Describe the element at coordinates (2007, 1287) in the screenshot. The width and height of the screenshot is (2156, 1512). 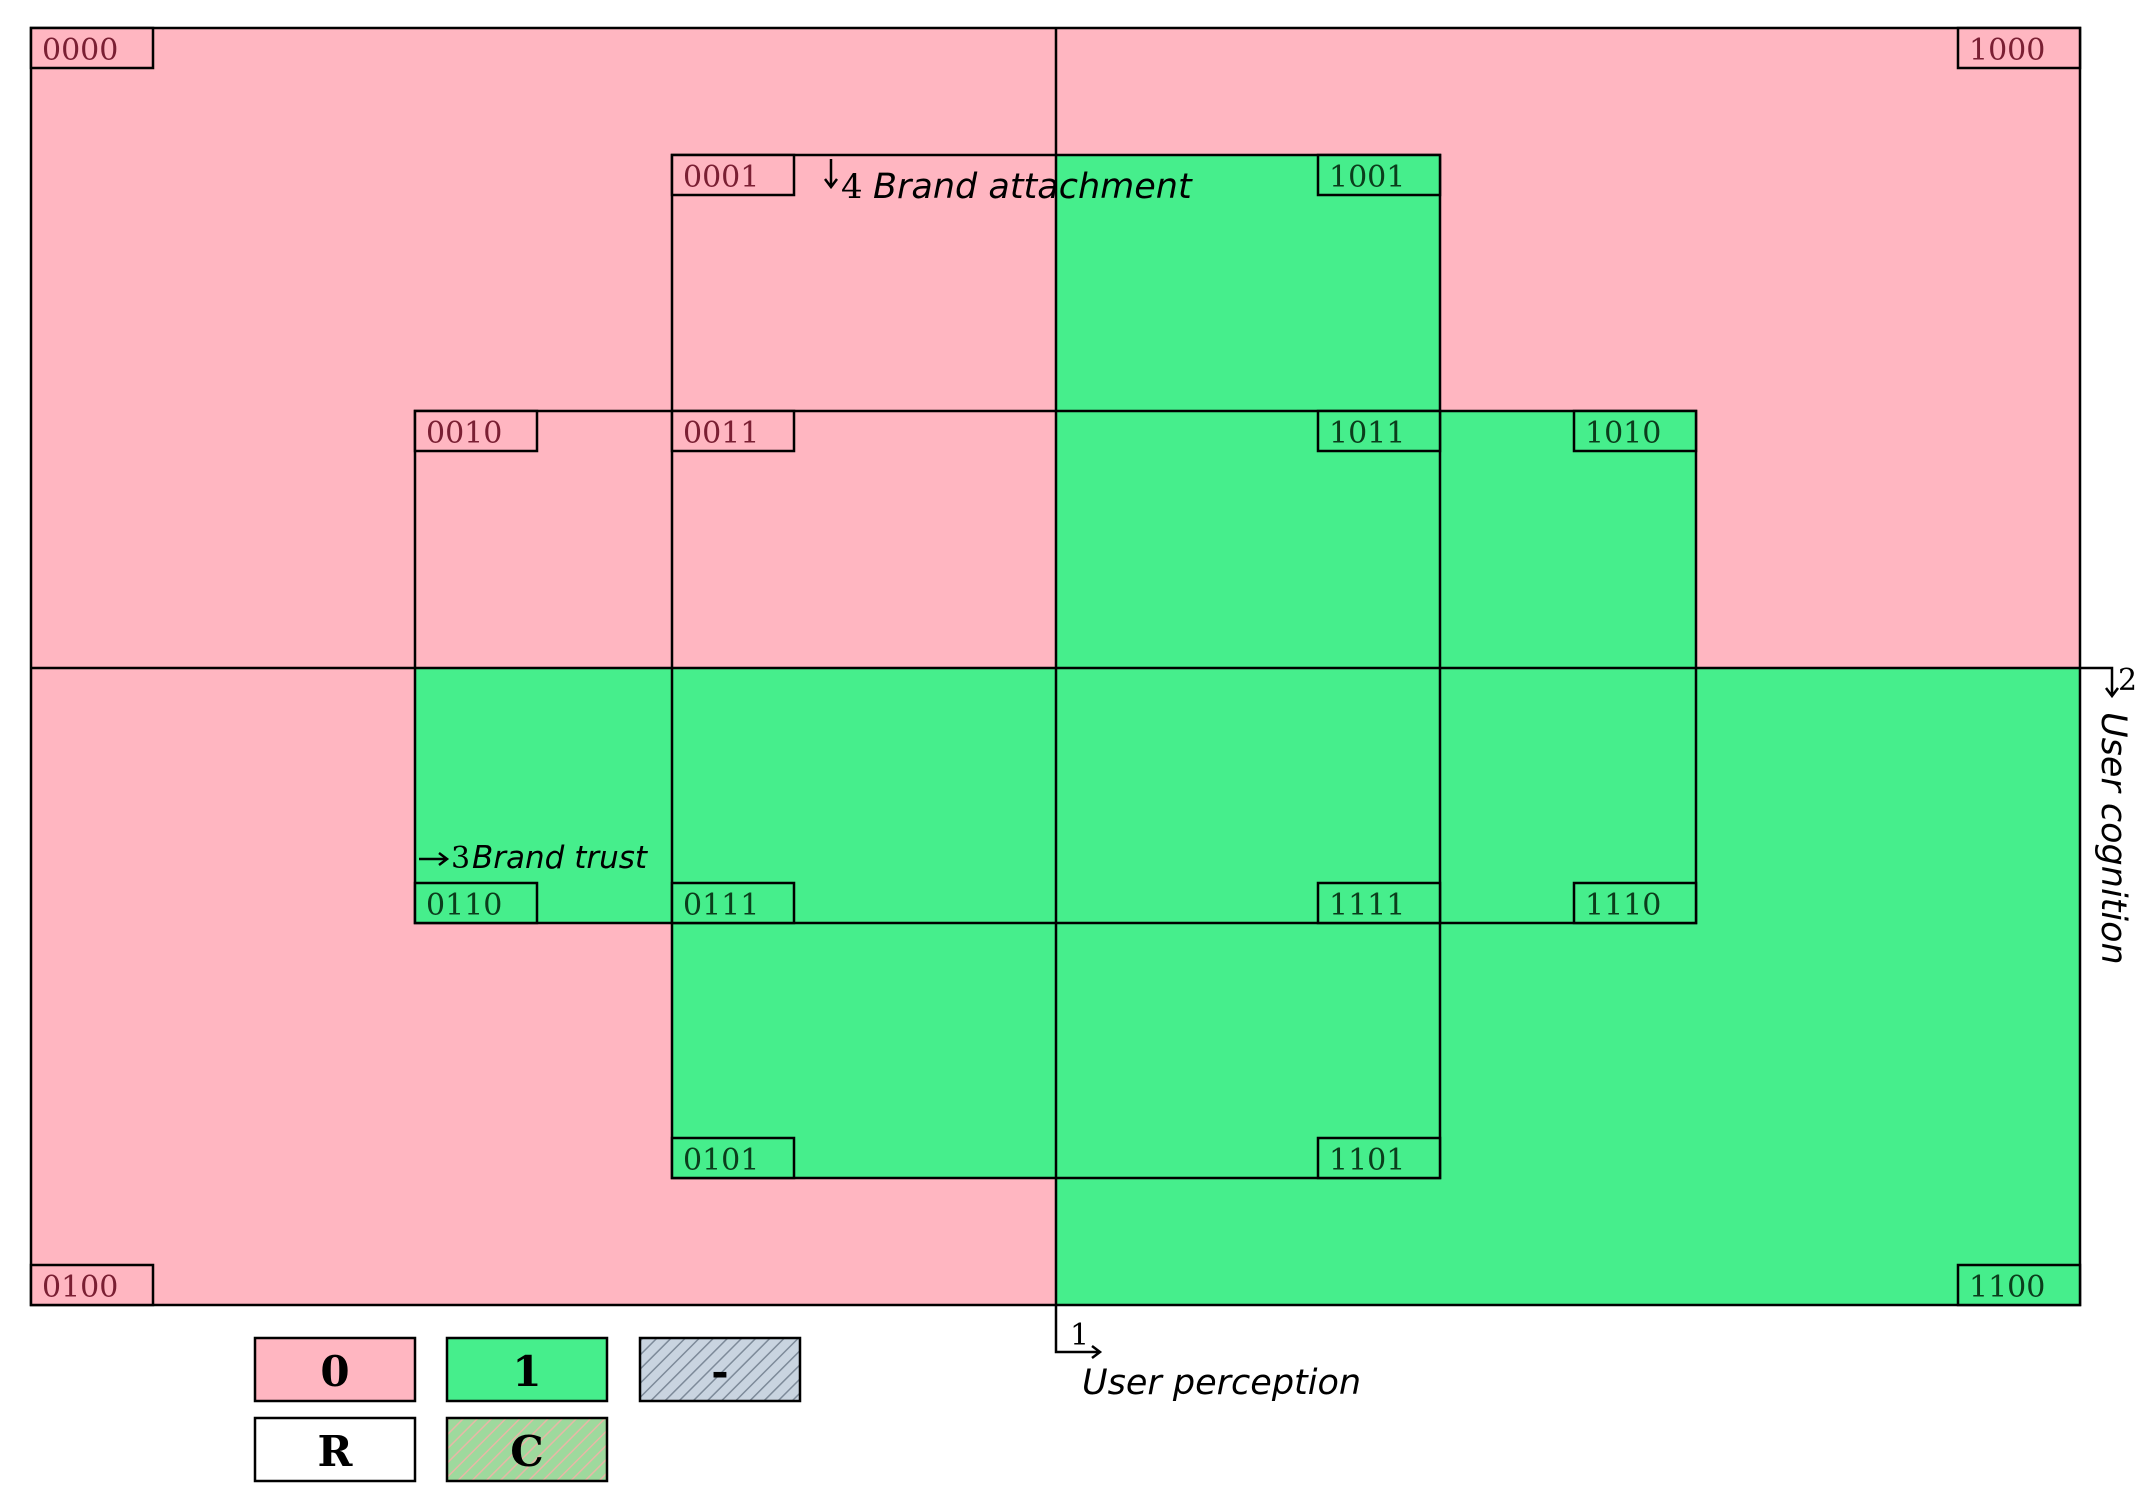
I see `cell-1100-code: 1100` at that location.